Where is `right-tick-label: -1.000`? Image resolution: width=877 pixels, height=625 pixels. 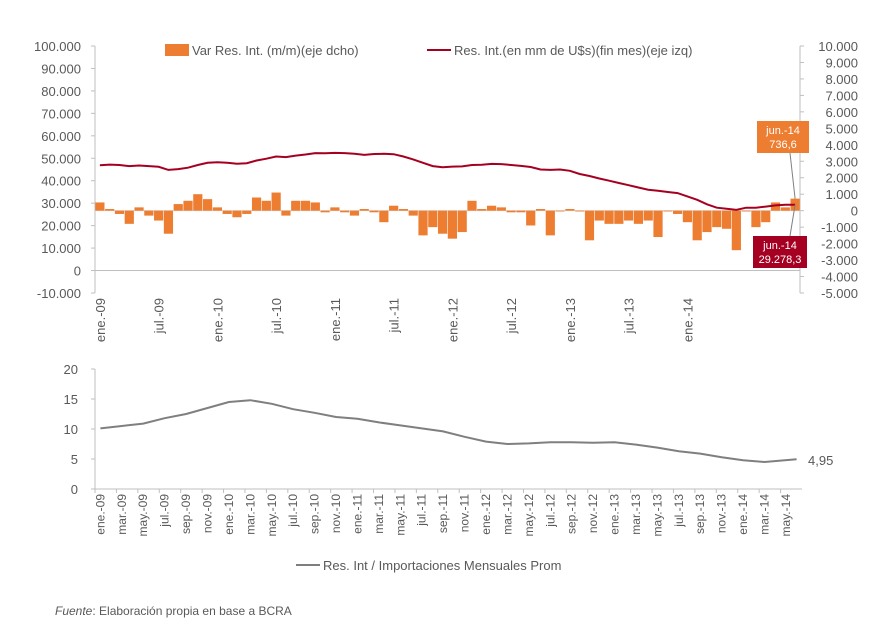
right-tick-label: -1.000 is located at coordinates (839, 227).